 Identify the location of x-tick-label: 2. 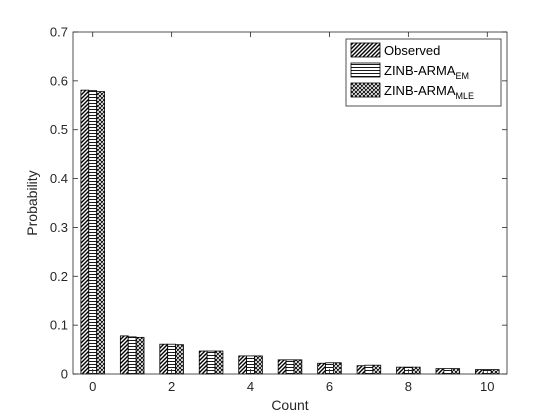
(171, 386).